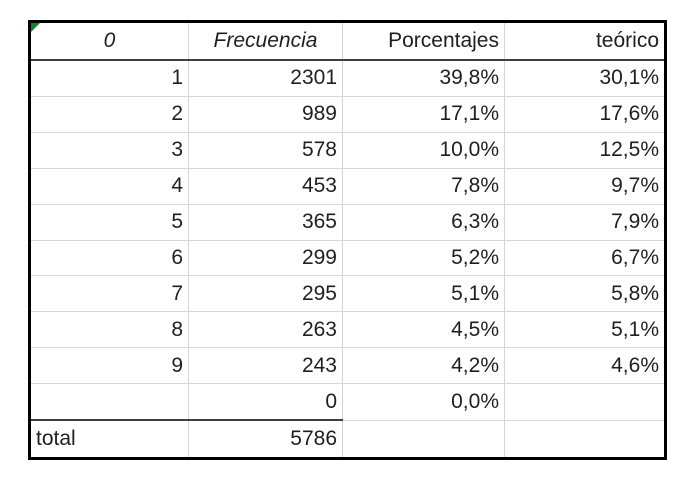 This screenshot has width=680, height=484. Describe the element at coordinates (109, 366) in the screenshot. I see `cell-digit: 9` at that location.